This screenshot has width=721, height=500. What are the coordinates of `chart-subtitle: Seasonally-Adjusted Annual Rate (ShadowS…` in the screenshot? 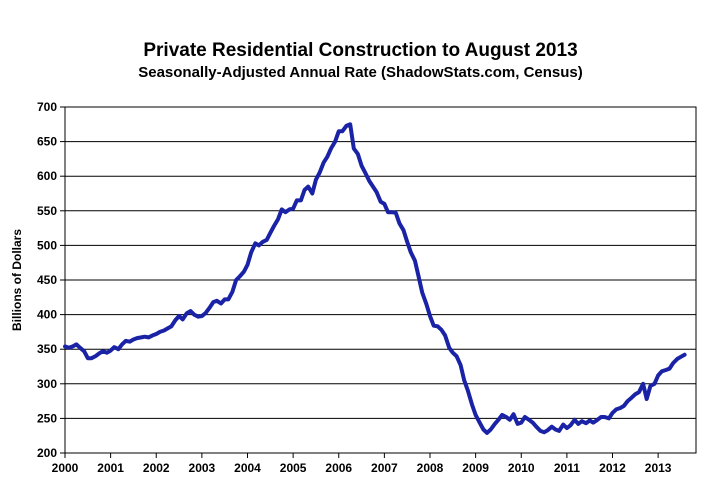 It's located at (360, 72).